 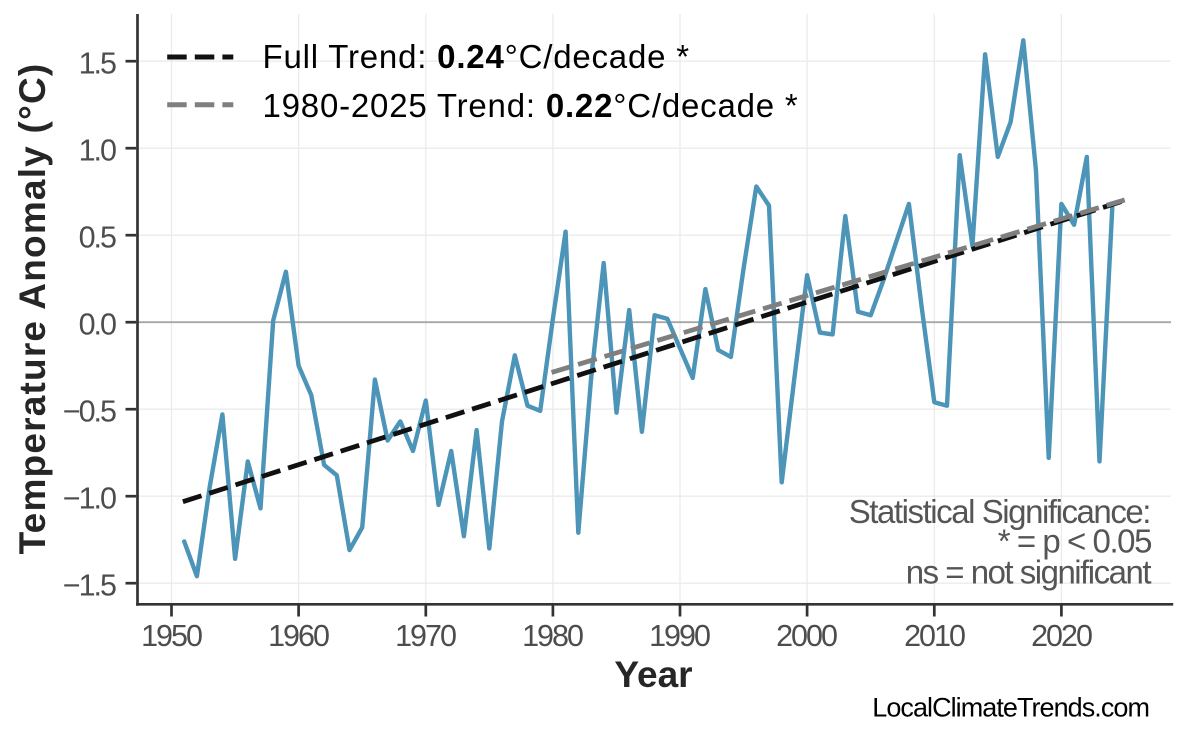 What do you see at coordinates (531, 105) in the screenshot?
I see `svg-text:1980-2025 Trend: 0.22°C/decade: 1980-2025 Trend: 0.22°C/decade *` at bounding box center [531, 105].